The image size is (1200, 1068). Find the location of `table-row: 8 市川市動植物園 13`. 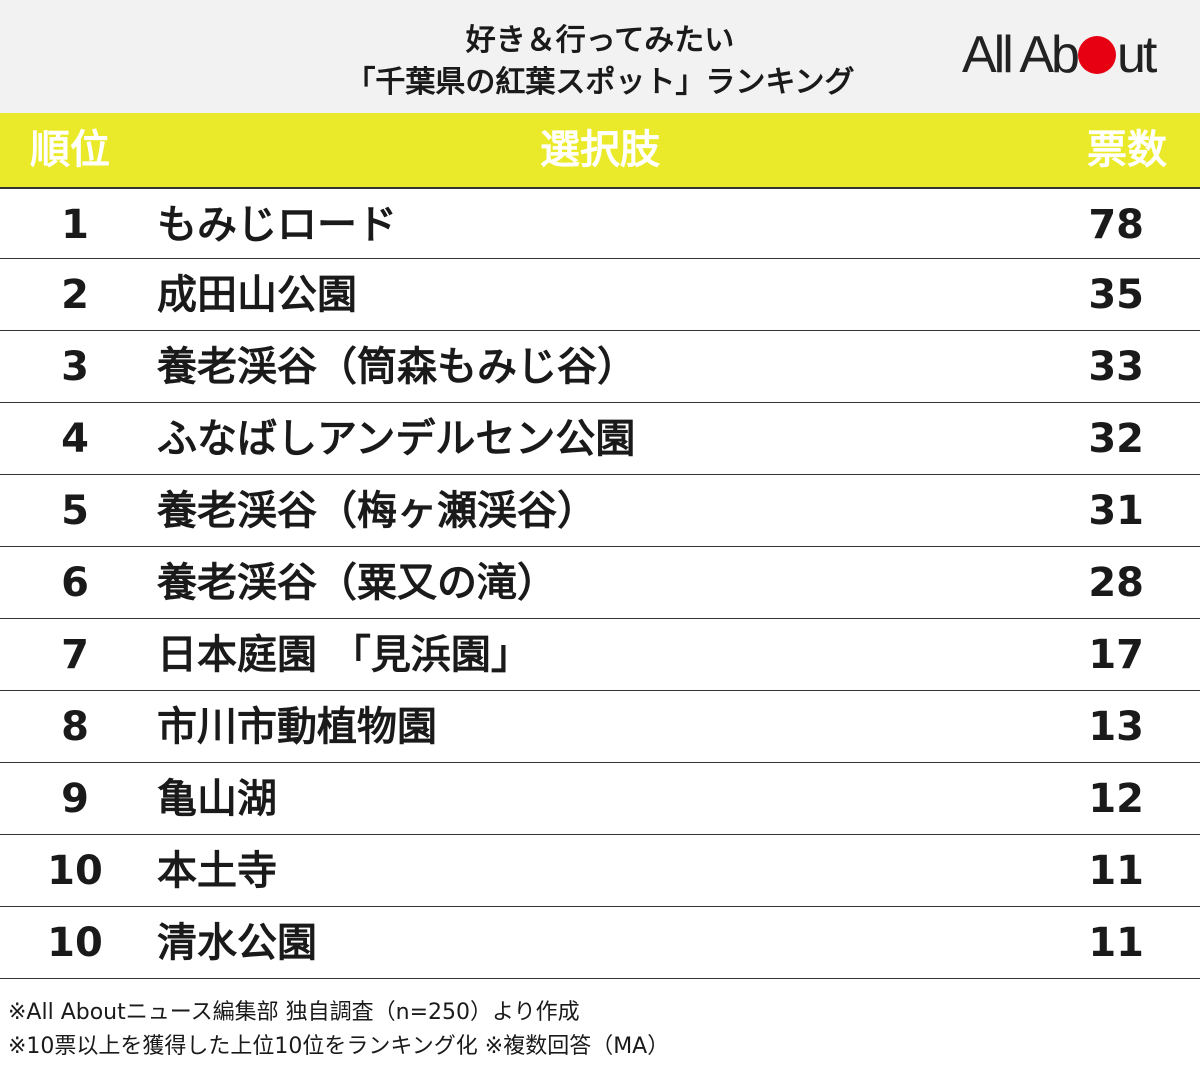

table-row: 8 市川市動植物園 13 is located at coordinates (600, 727).